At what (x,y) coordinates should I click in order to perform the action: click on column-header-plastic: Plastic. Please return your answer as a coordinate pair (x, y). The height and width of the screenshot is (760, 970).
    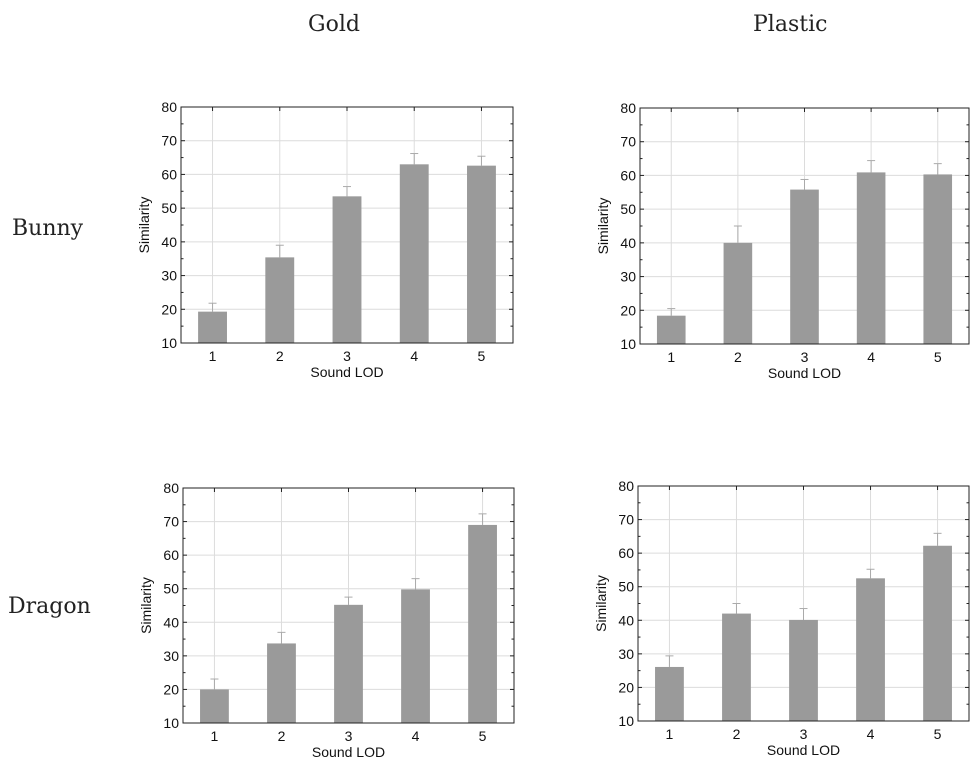
    Looking at the image, I should click on (790, 24).